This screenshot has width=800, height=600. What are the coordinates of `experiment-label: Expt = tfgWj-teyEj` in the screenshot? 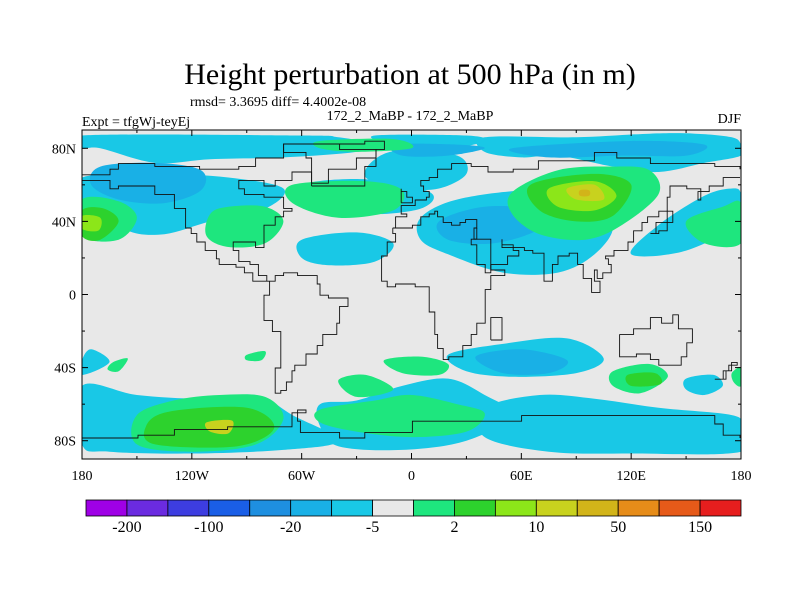 It's located at (136, 122).